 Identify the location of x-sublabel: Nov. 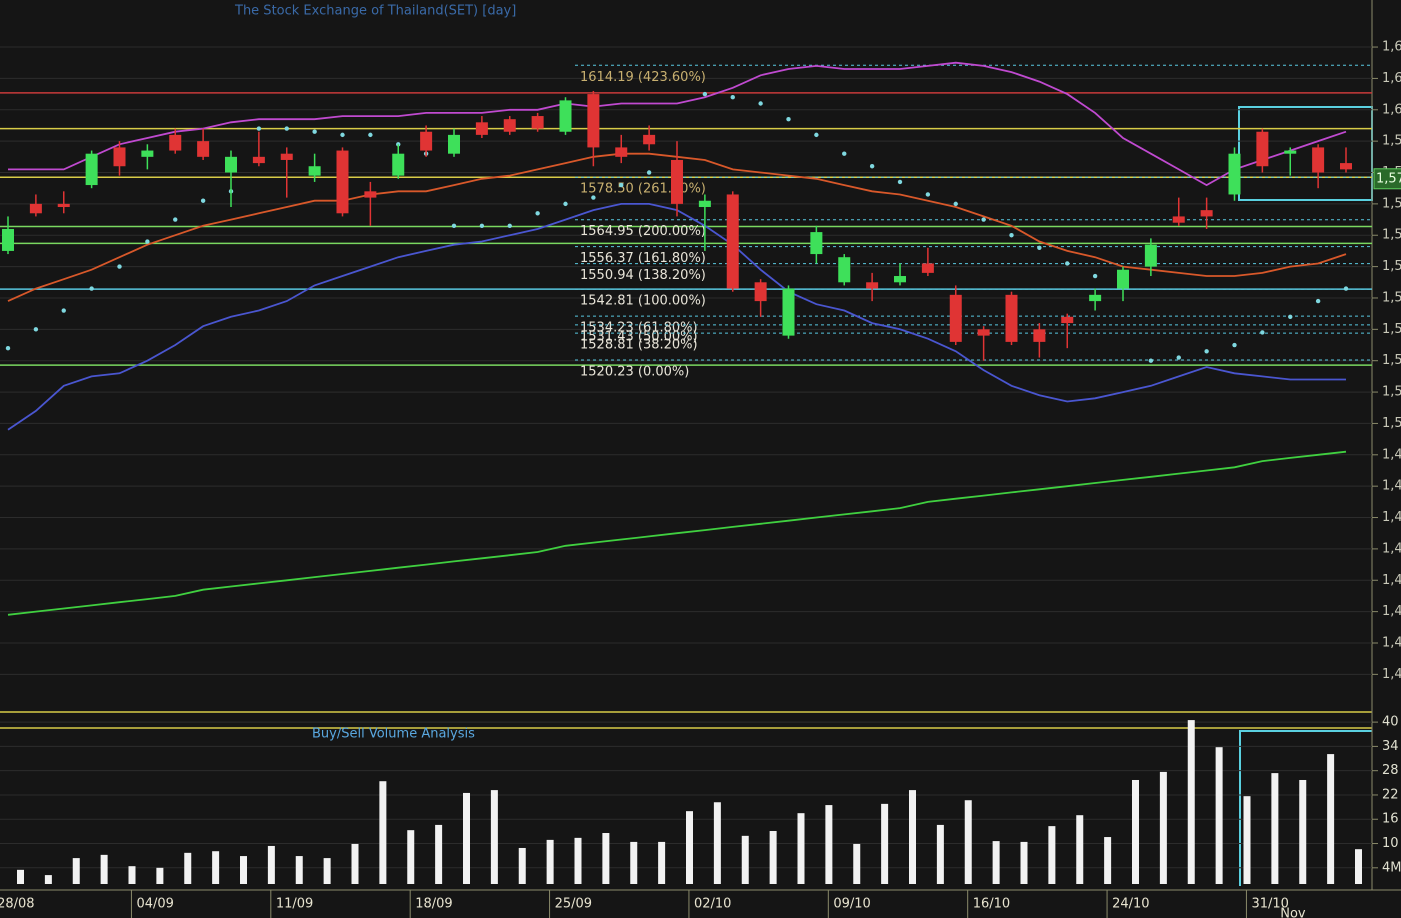
(1293, 912).